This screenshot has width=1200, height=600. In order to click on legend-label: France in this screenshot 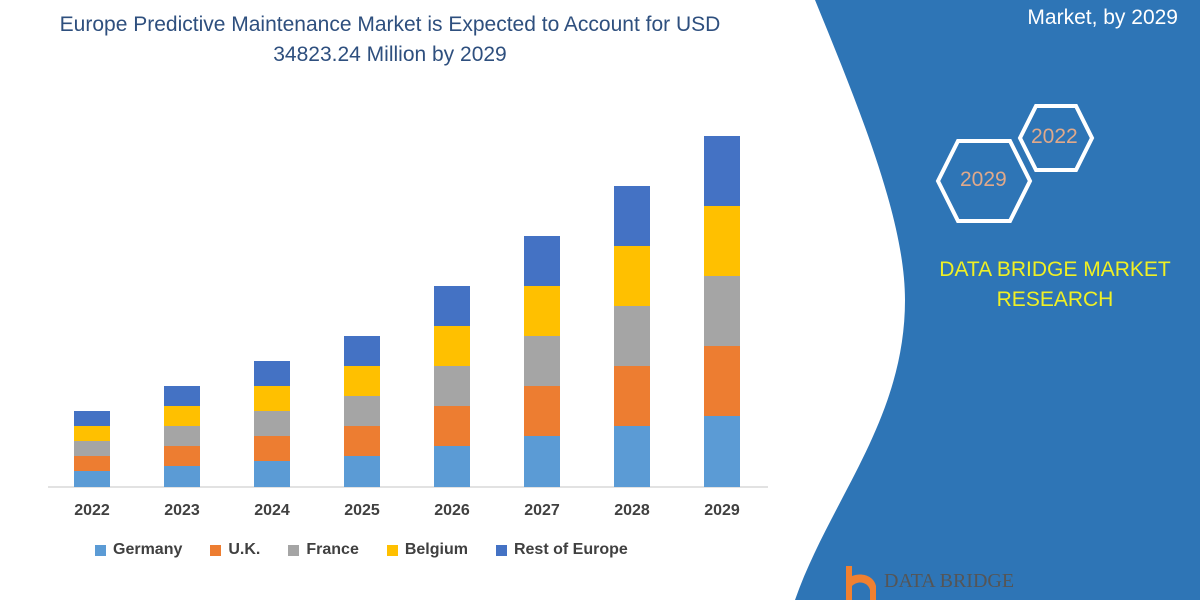, I will do `click(332, 549)`.